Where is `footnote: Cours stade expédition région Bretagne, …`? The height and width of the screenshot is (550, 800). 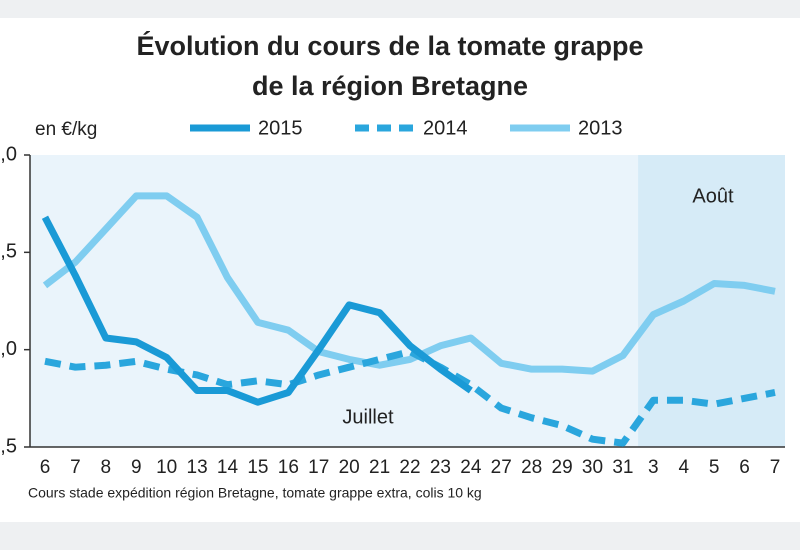
footnote: Cours stade expédition région Bretagne, … is located at coordinates (255, 493).